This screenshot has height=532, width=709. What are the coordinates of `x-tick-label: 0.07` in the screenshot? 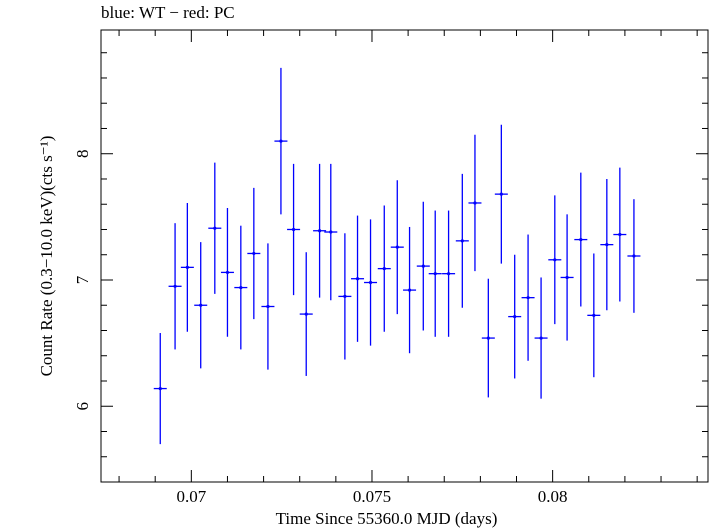 It's located at (191, 496).